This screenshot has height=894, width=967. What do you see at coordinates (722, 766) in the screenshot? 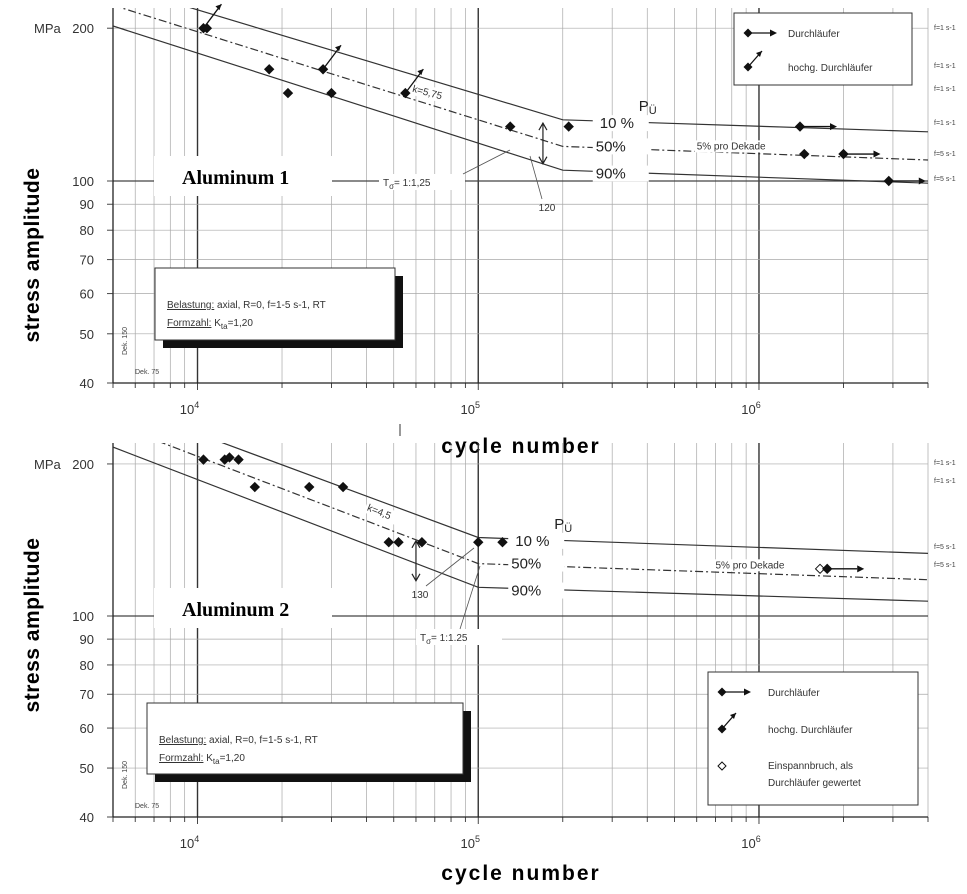
I see `chart2-legend-symbol` at bounding box center [722, 766].